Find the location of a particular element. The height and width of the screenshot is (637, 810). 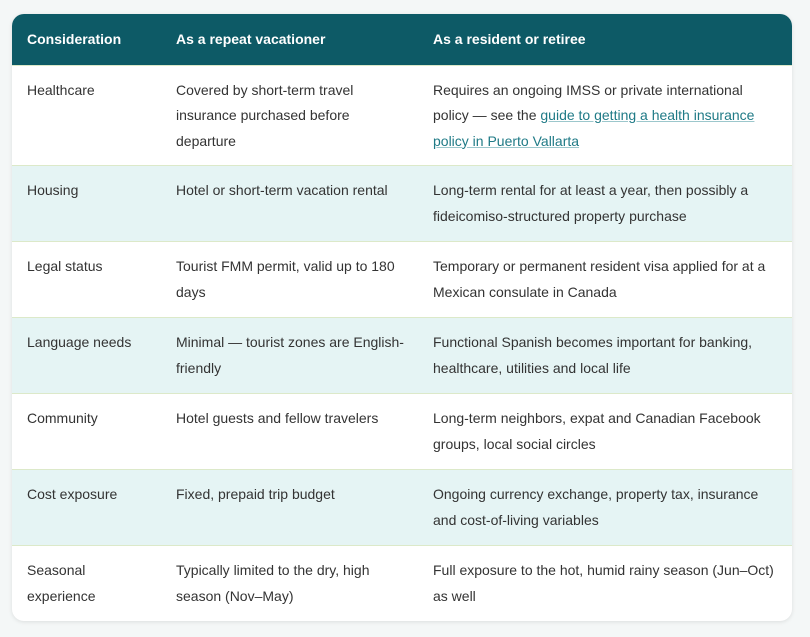

header-vacationer: As a repeat vacationer is located at coordinates (251, 39).